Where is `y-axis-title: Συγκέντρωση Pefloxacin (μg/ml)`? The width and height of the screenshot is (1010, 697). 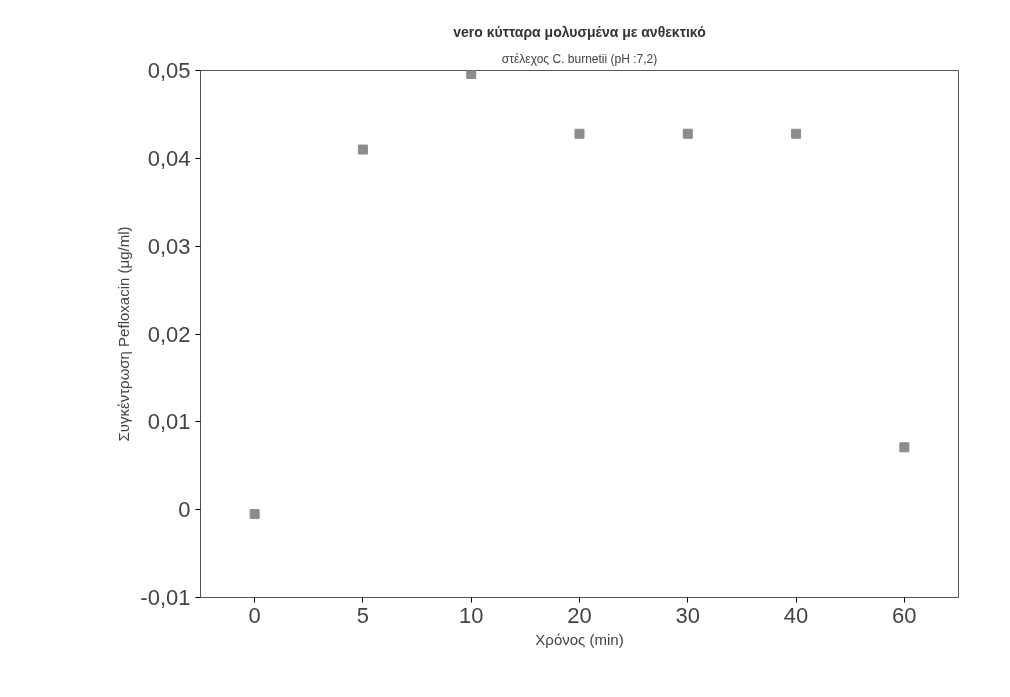 y-axis-title: Συγκέντρωση Pefloxacin (μg/ml) is located at coordinates (124, 334).